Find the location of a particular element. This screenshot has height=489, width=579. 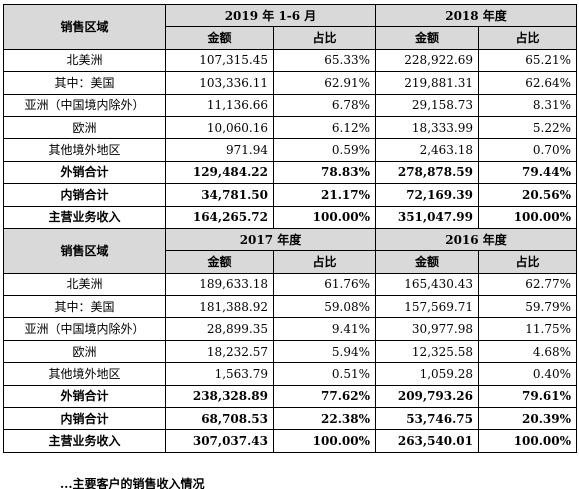

period-header: 2017 年度 is located at coordinates (270, 239).